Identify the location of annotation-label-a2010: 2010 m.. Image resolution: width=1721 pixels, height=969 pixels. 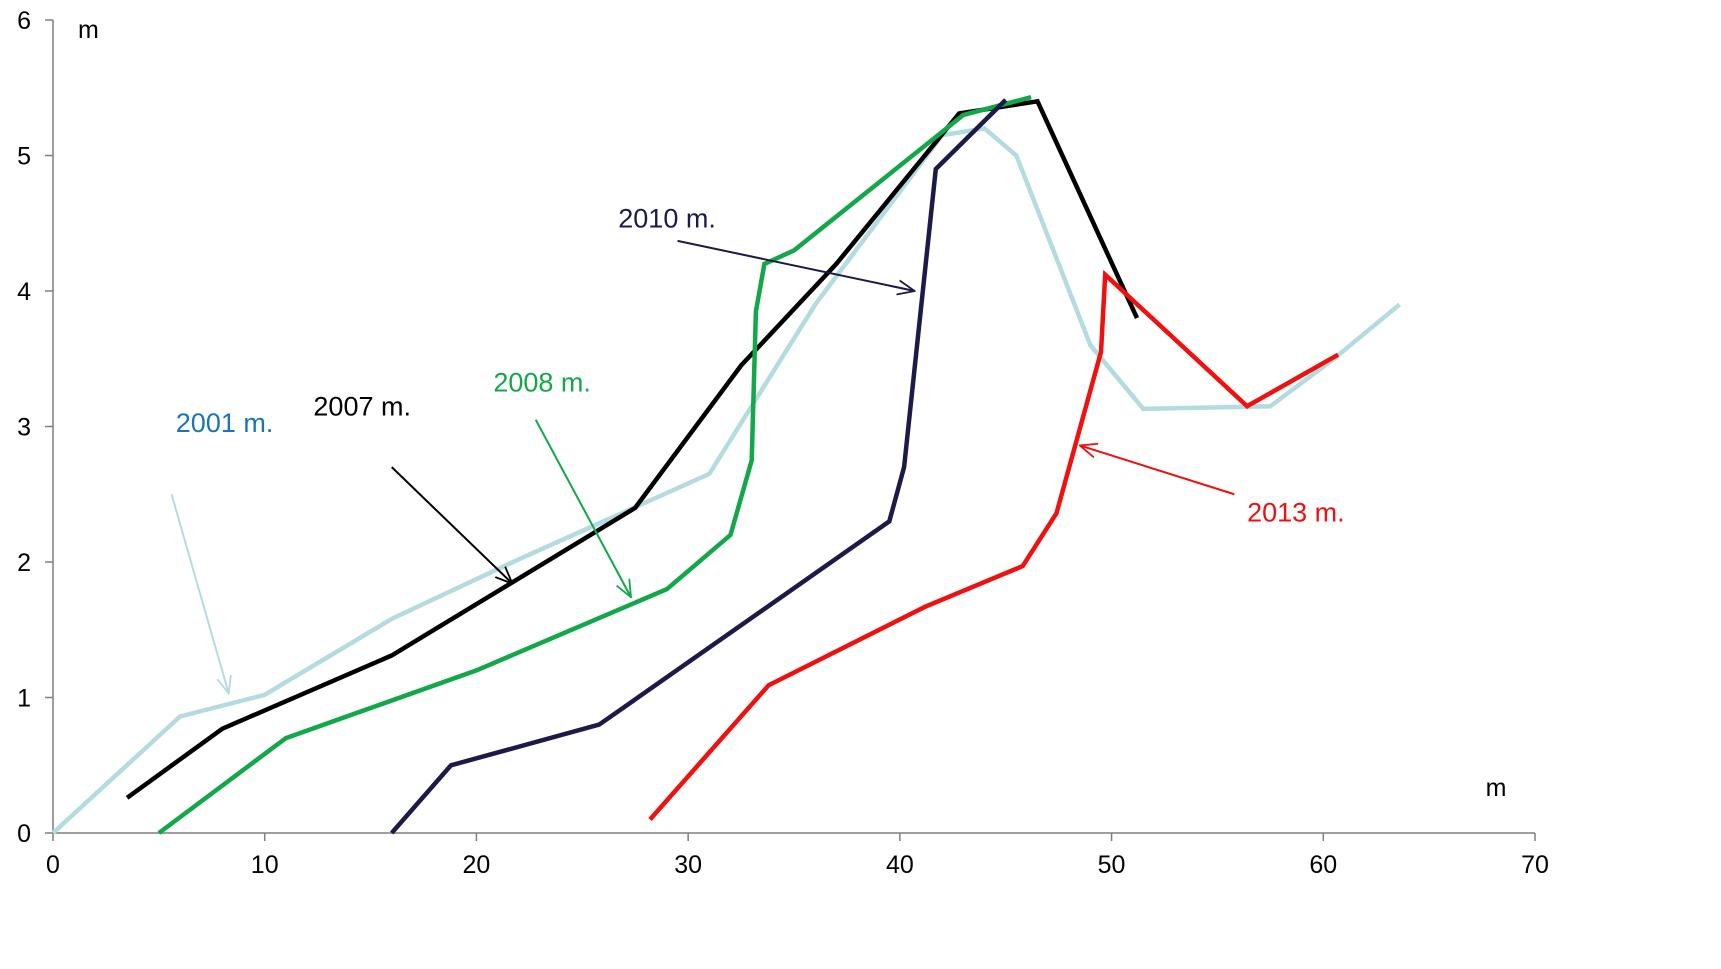
(667, 218).